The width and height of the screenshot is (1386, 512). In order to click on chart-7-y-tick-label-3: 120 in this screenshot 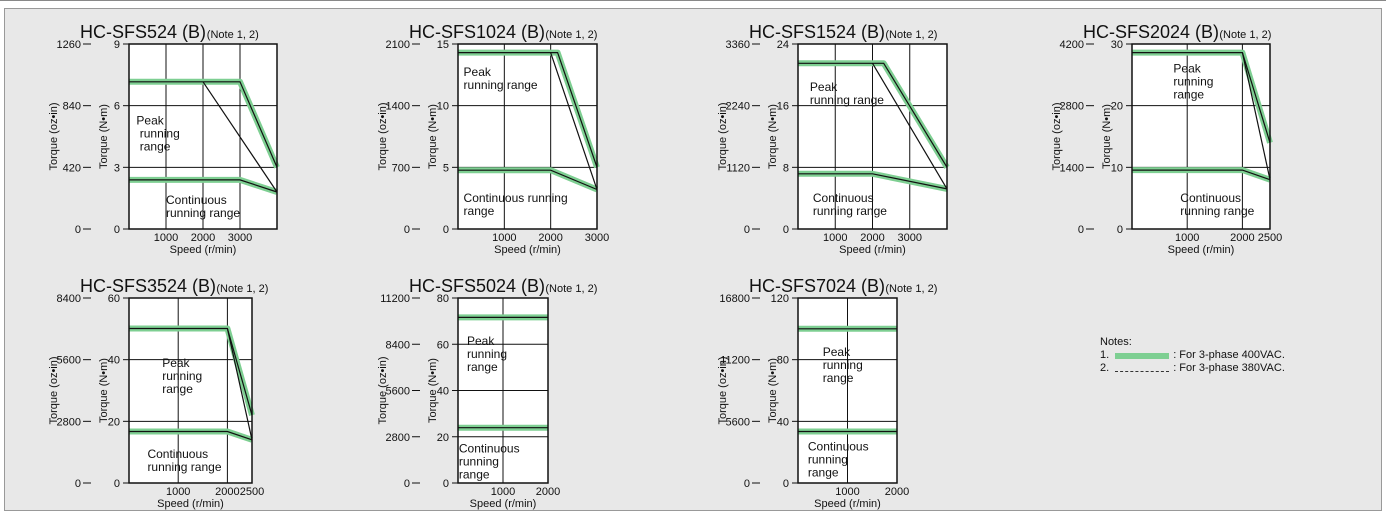, I will do `click(780, 299)`.